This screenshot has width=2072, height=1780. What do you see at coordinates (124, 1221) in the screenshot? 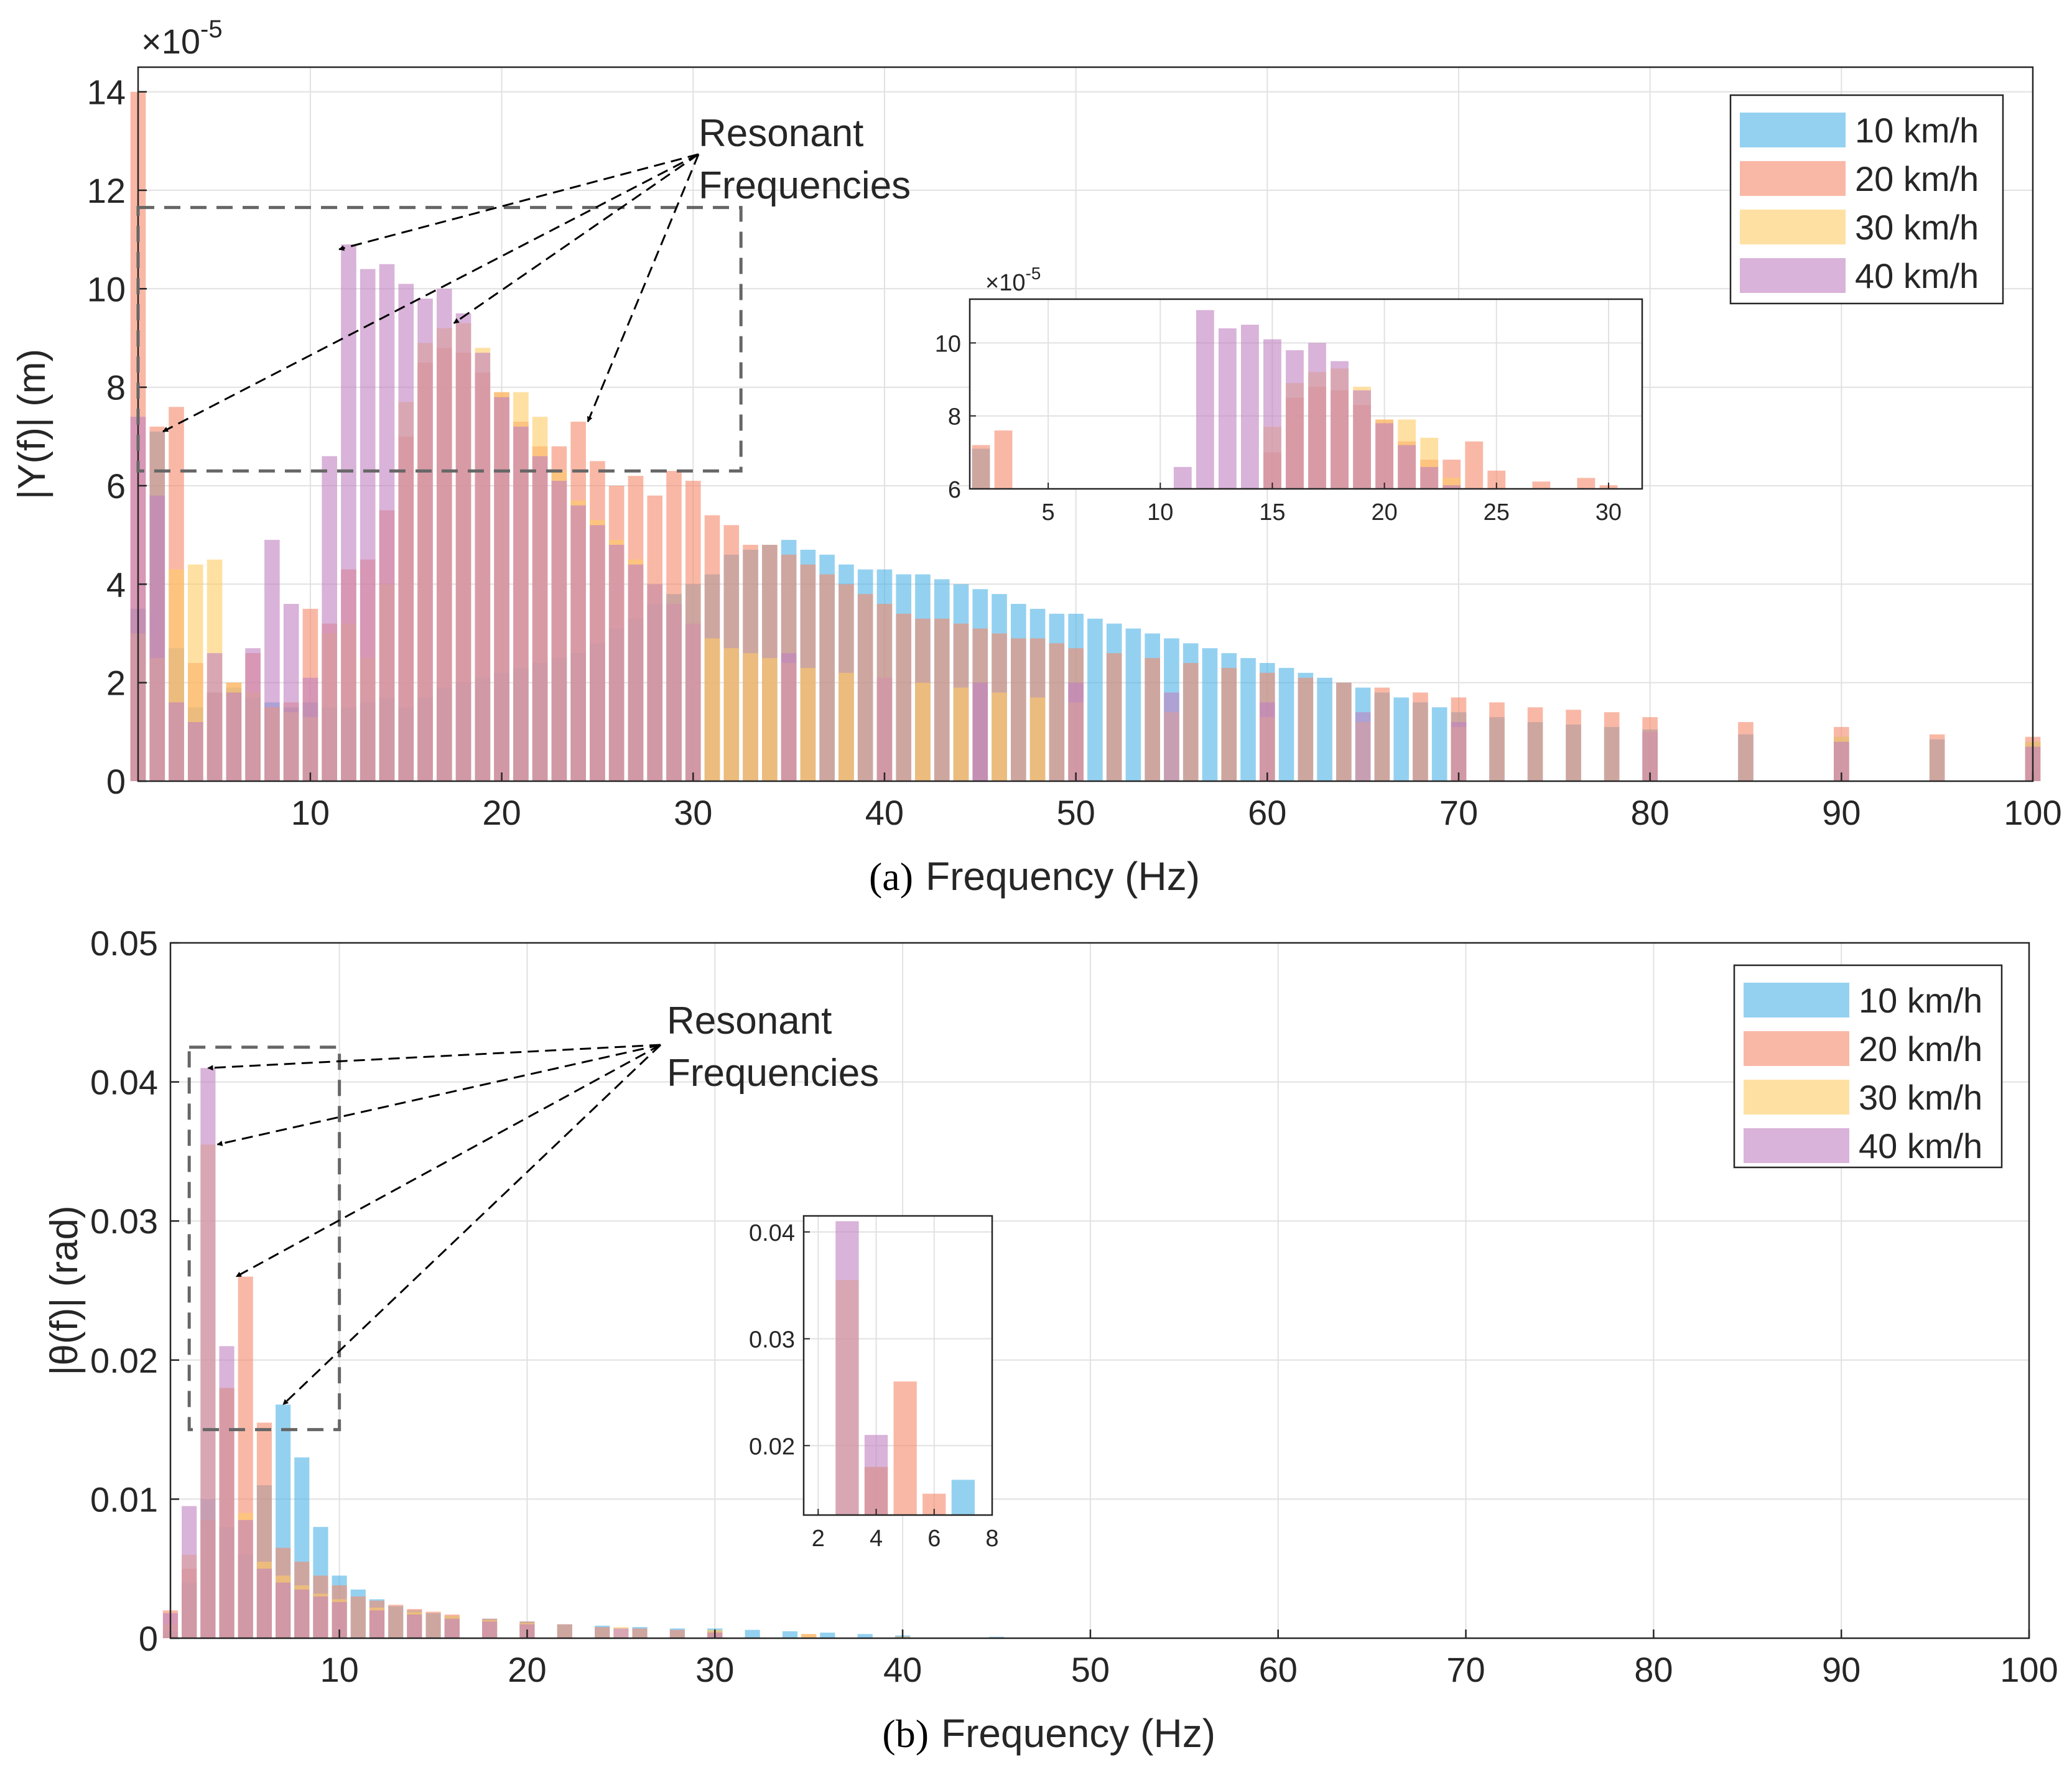
I see `panel-b-ytick-label: 0.03` at bounding box center [124, 1221].